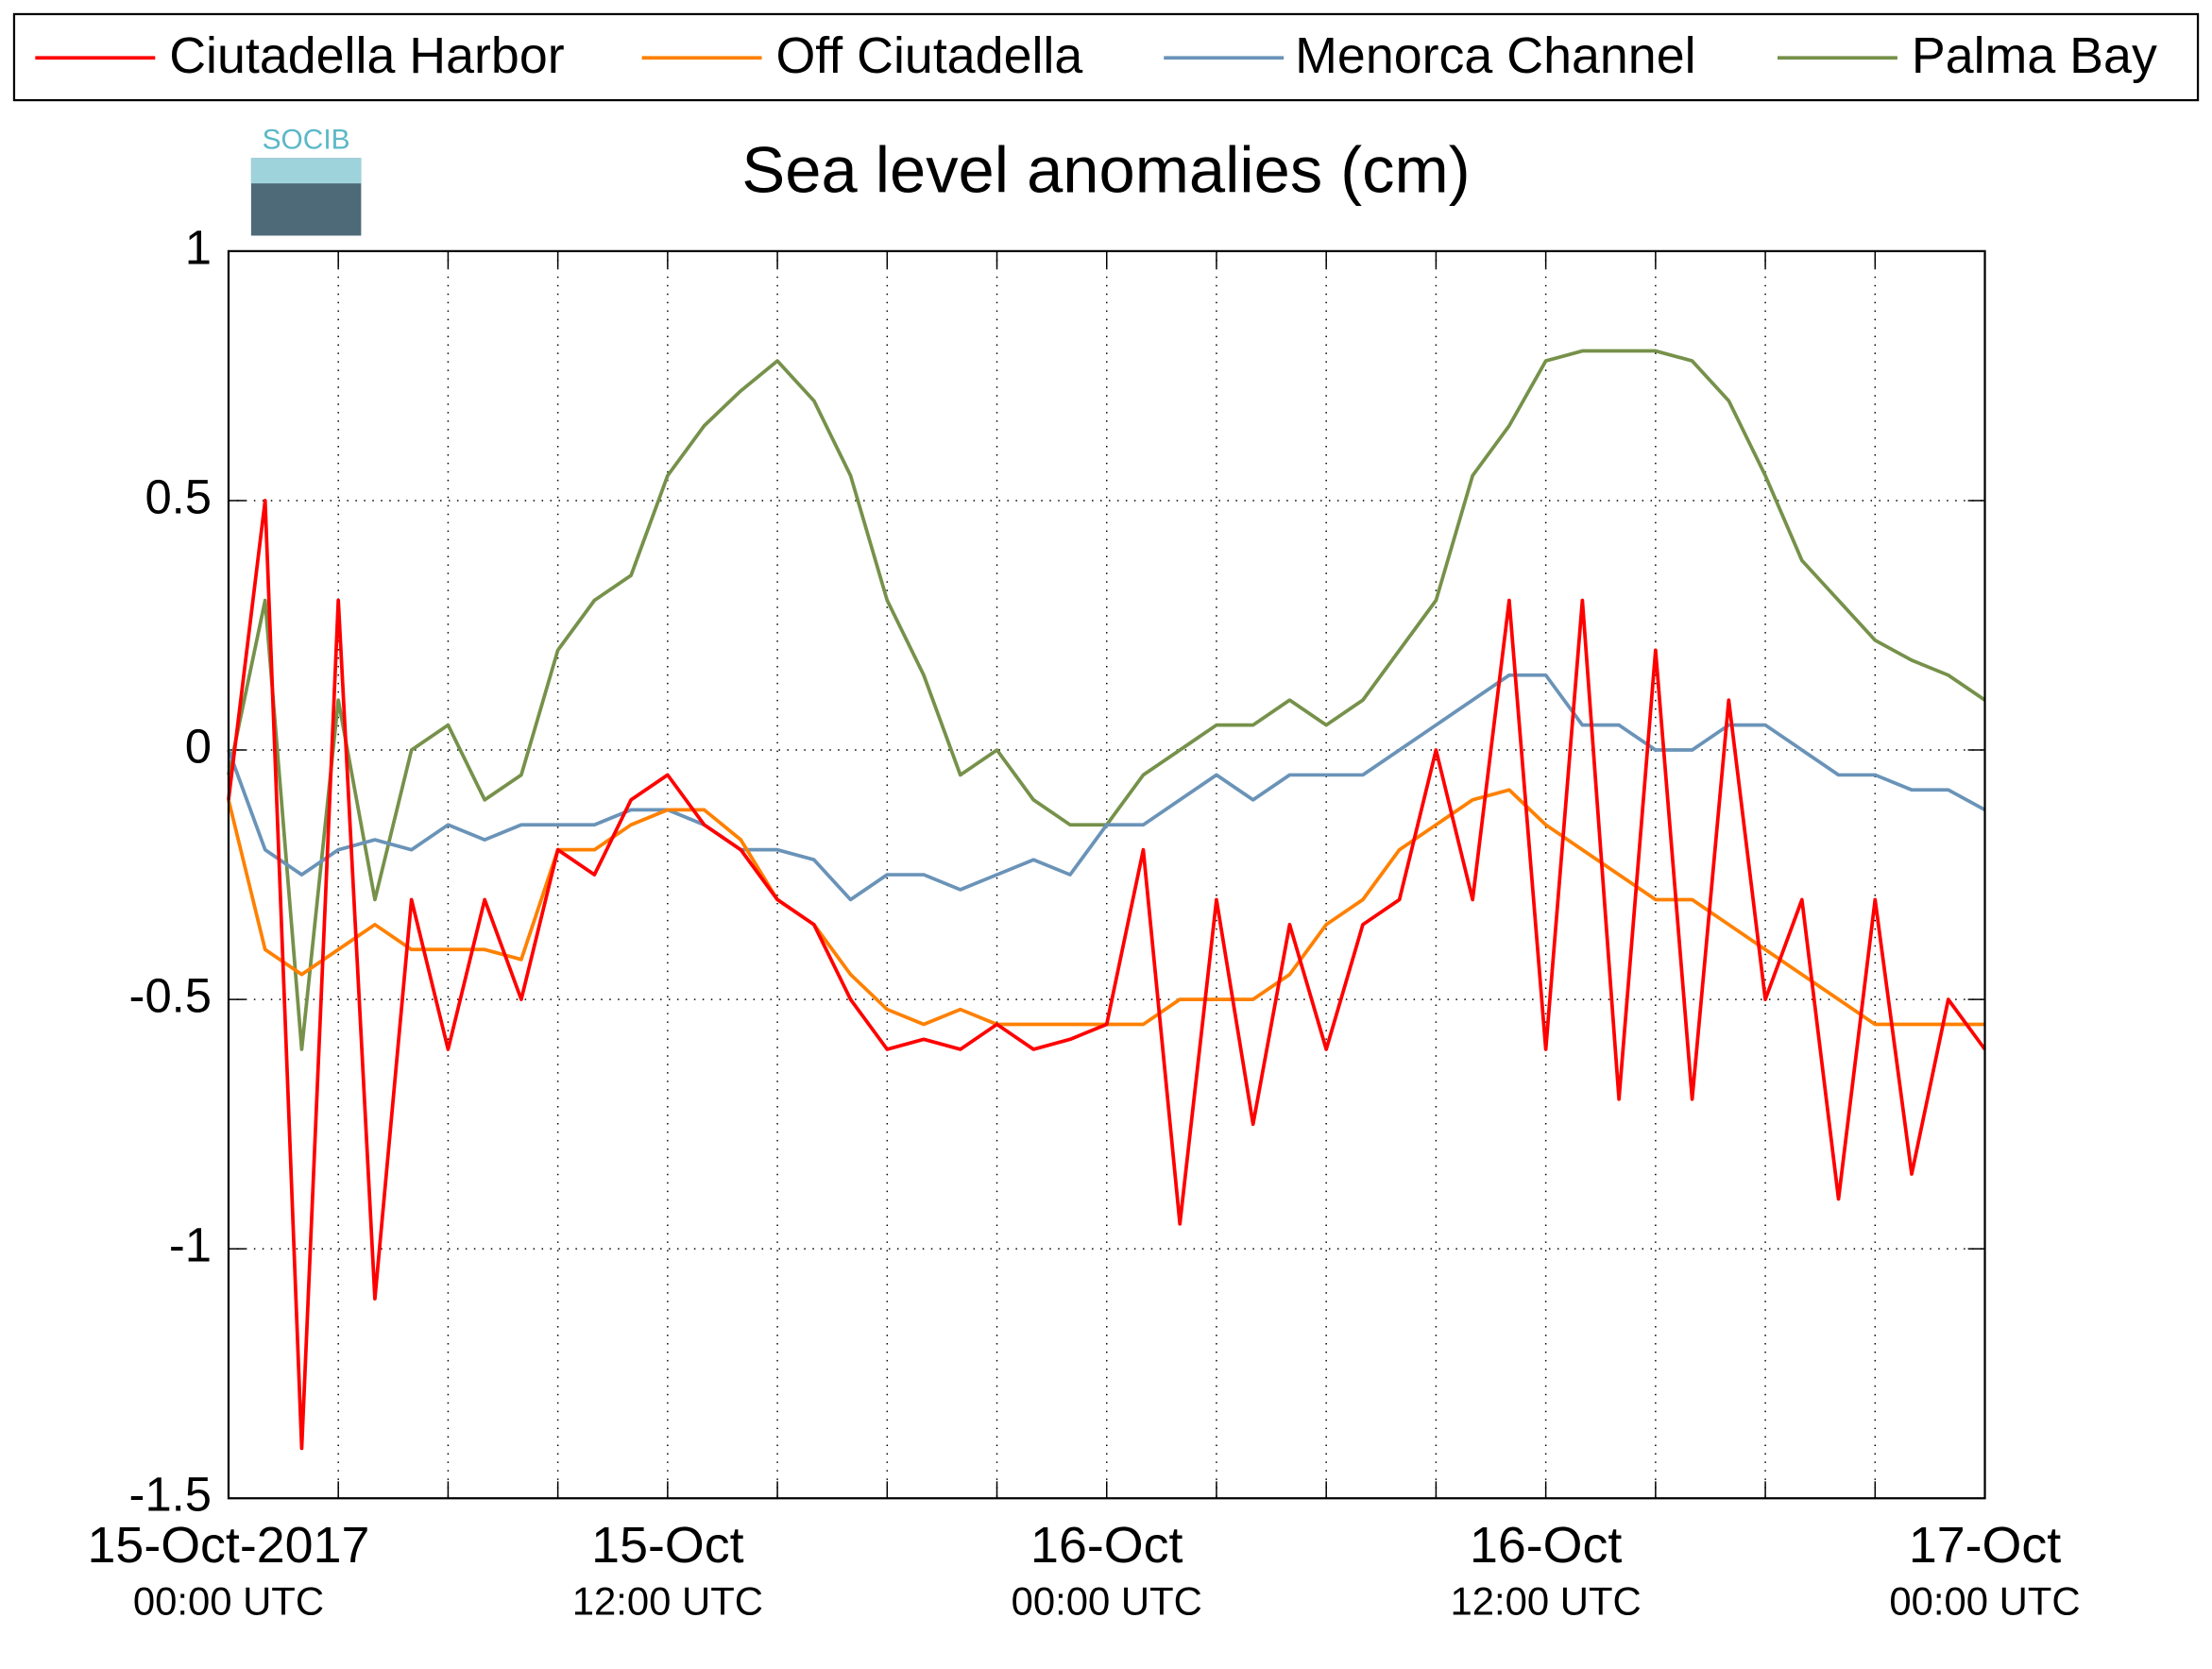  I want to click on x-tick-label: 17-Oct, so click(1985, 1545).